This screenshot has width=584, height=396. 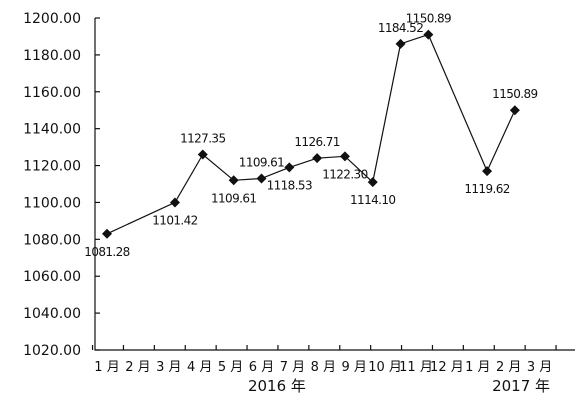 What do you see at coordinates (292, 367) in the screenshot?
I see `x-tick-label: 7 月` at bounding box center [292, 367].